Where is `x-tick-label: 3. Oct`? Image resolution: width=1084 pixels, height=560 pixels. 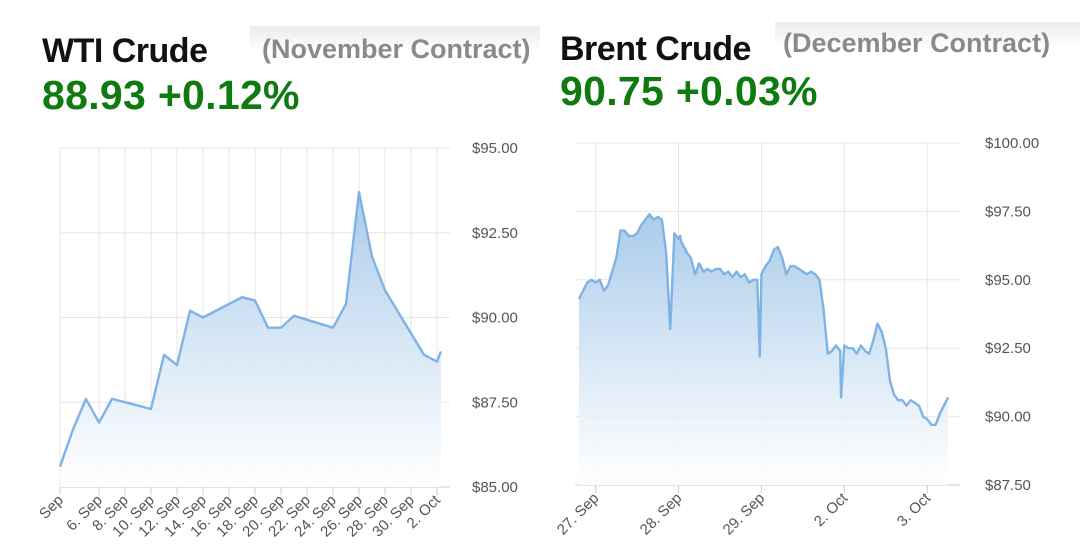
x-tick-label: 3. Oct is located at coordinates (914, 509).